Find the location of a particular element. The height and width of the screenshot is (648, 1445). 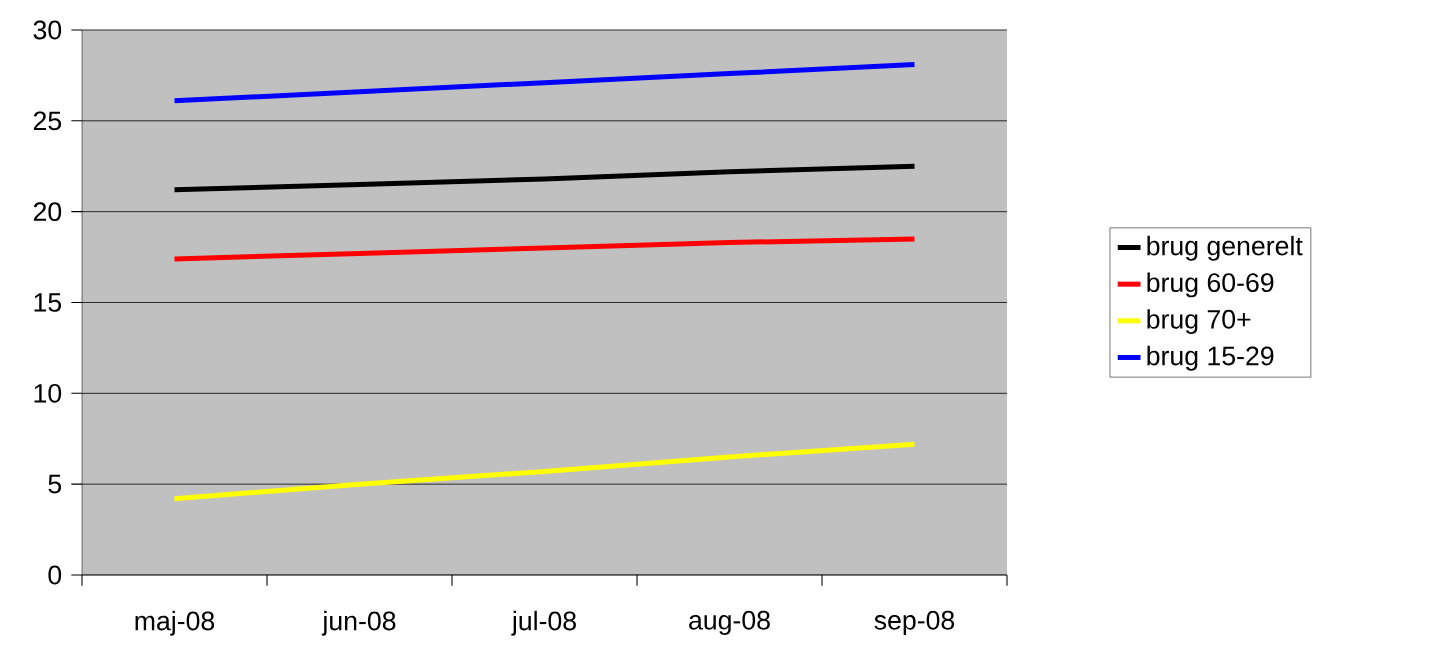

x-tick-label: maj-08 is located at coordinates (175, 623).